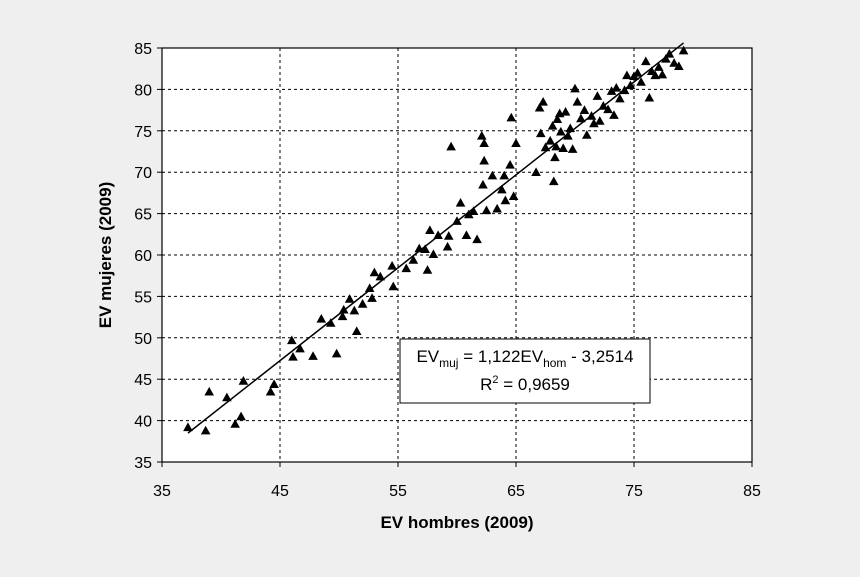 The width and height of the screenshot is (860, 577). I want to click on x-axis-title: EV hombres (2009), so click(456, 522).